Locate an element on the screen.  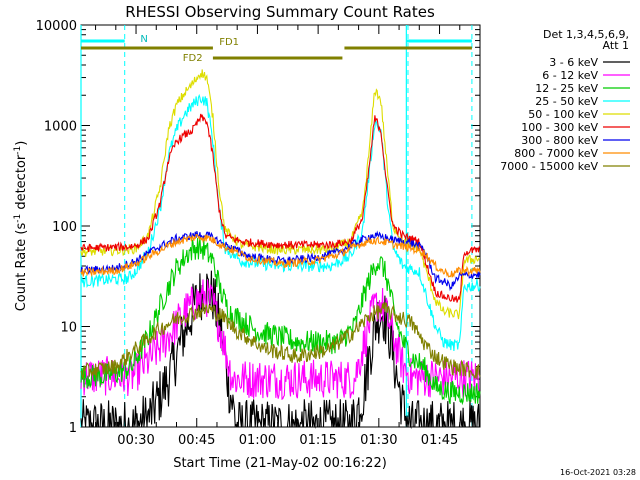
status-bars: N FD1 FD2 is located at coordinates (276, 49).